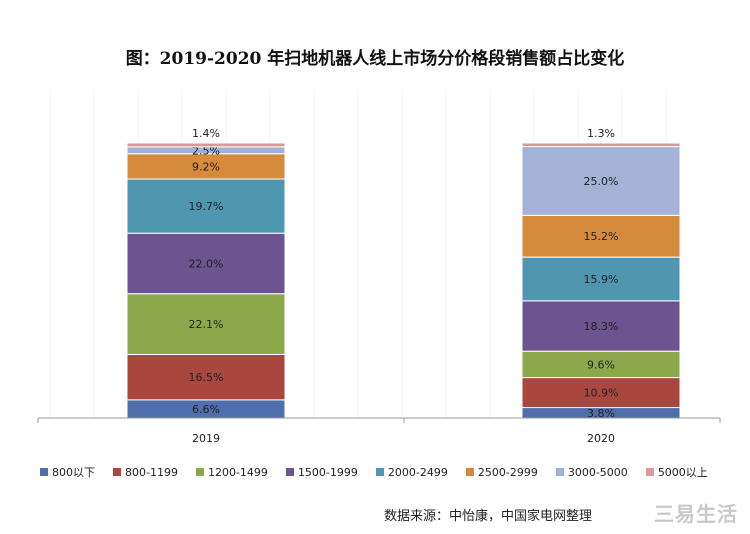 This screenshot has height=534, width=750. I want to click on segment-value-label: 22.1%, so click(206, 324).